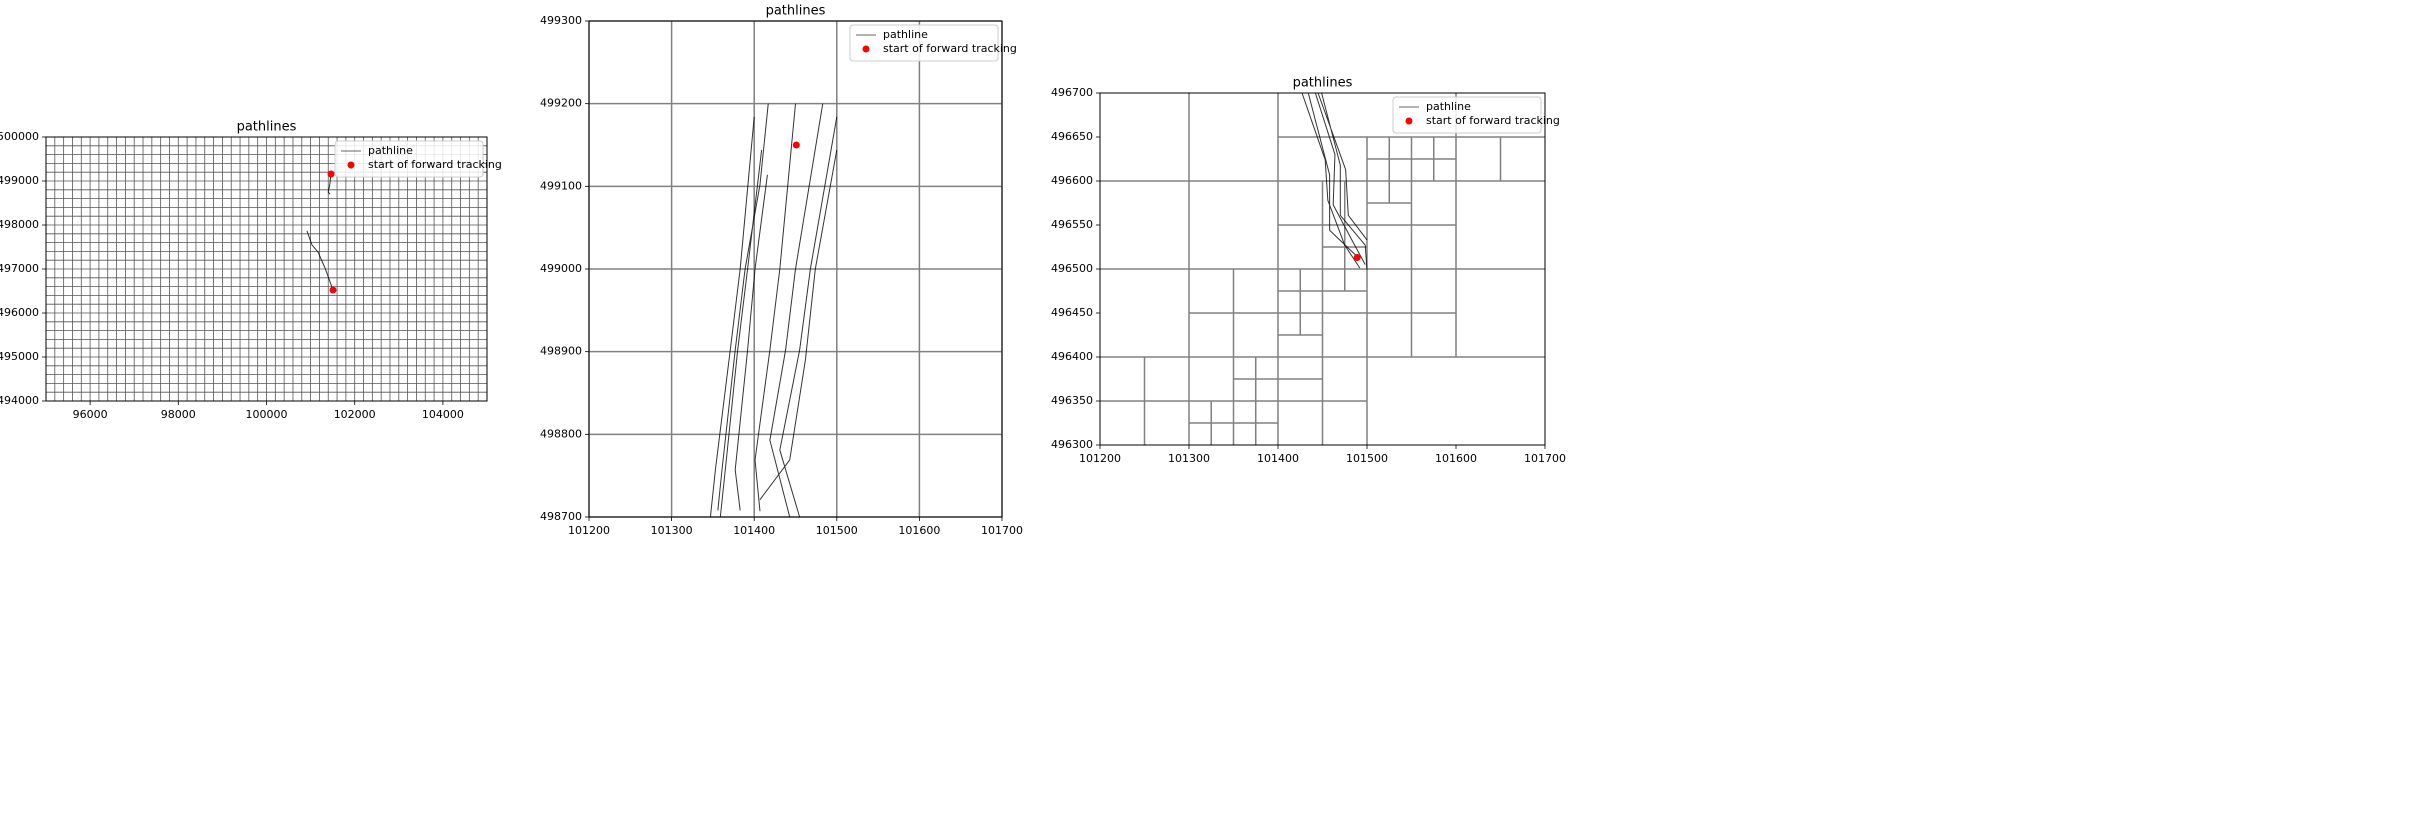 The width and height of the screenshot is (2433, 836). What do you see at coordinates (1072, 400) in the screenshot?
I see `y-tick-label: 496350` at bounding box center [1072, 400].